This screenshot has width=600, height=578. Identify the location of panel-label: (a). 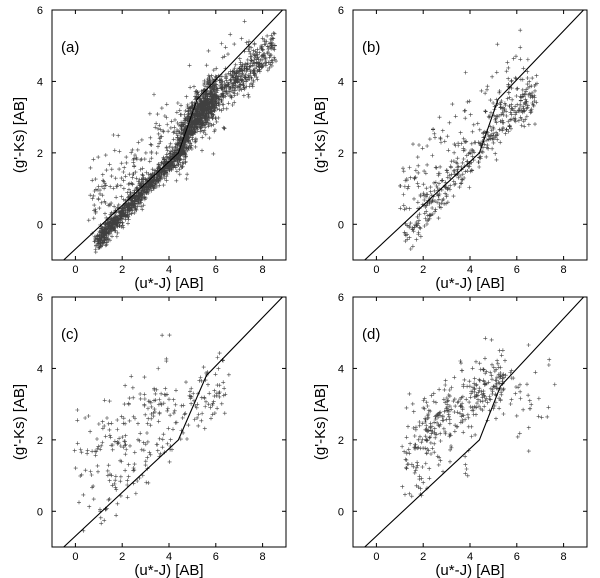
(70, 47).